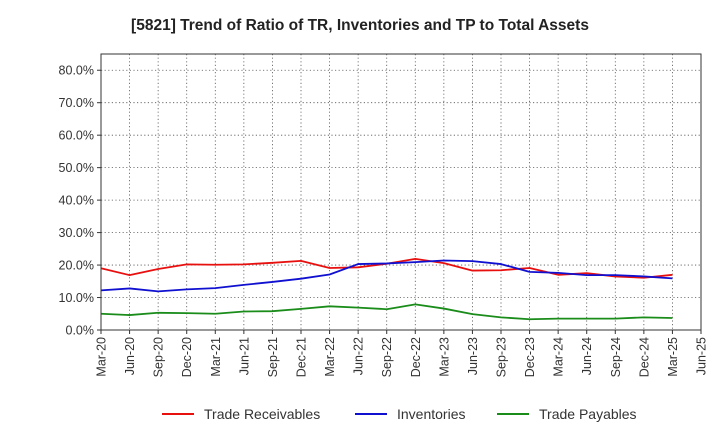  What do you see at coordinates (273, 357) in the screenshot?
I see `x-tick-label: Sep-21` at bounding box center [273, 357].